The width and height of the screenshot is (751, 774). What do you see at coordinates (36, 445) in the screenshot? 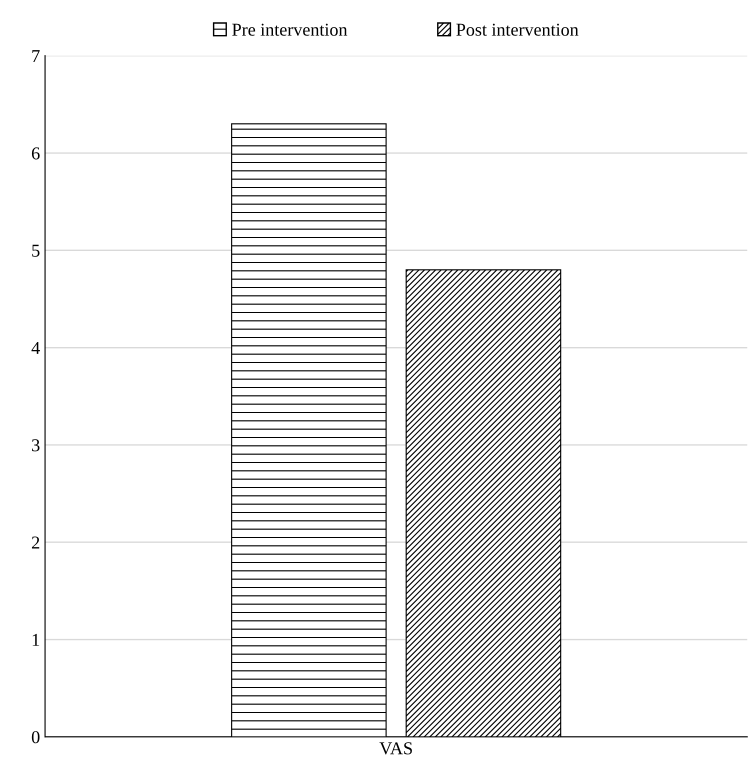
I see `y-tick-label: 3` at bounding box center [36, 445].